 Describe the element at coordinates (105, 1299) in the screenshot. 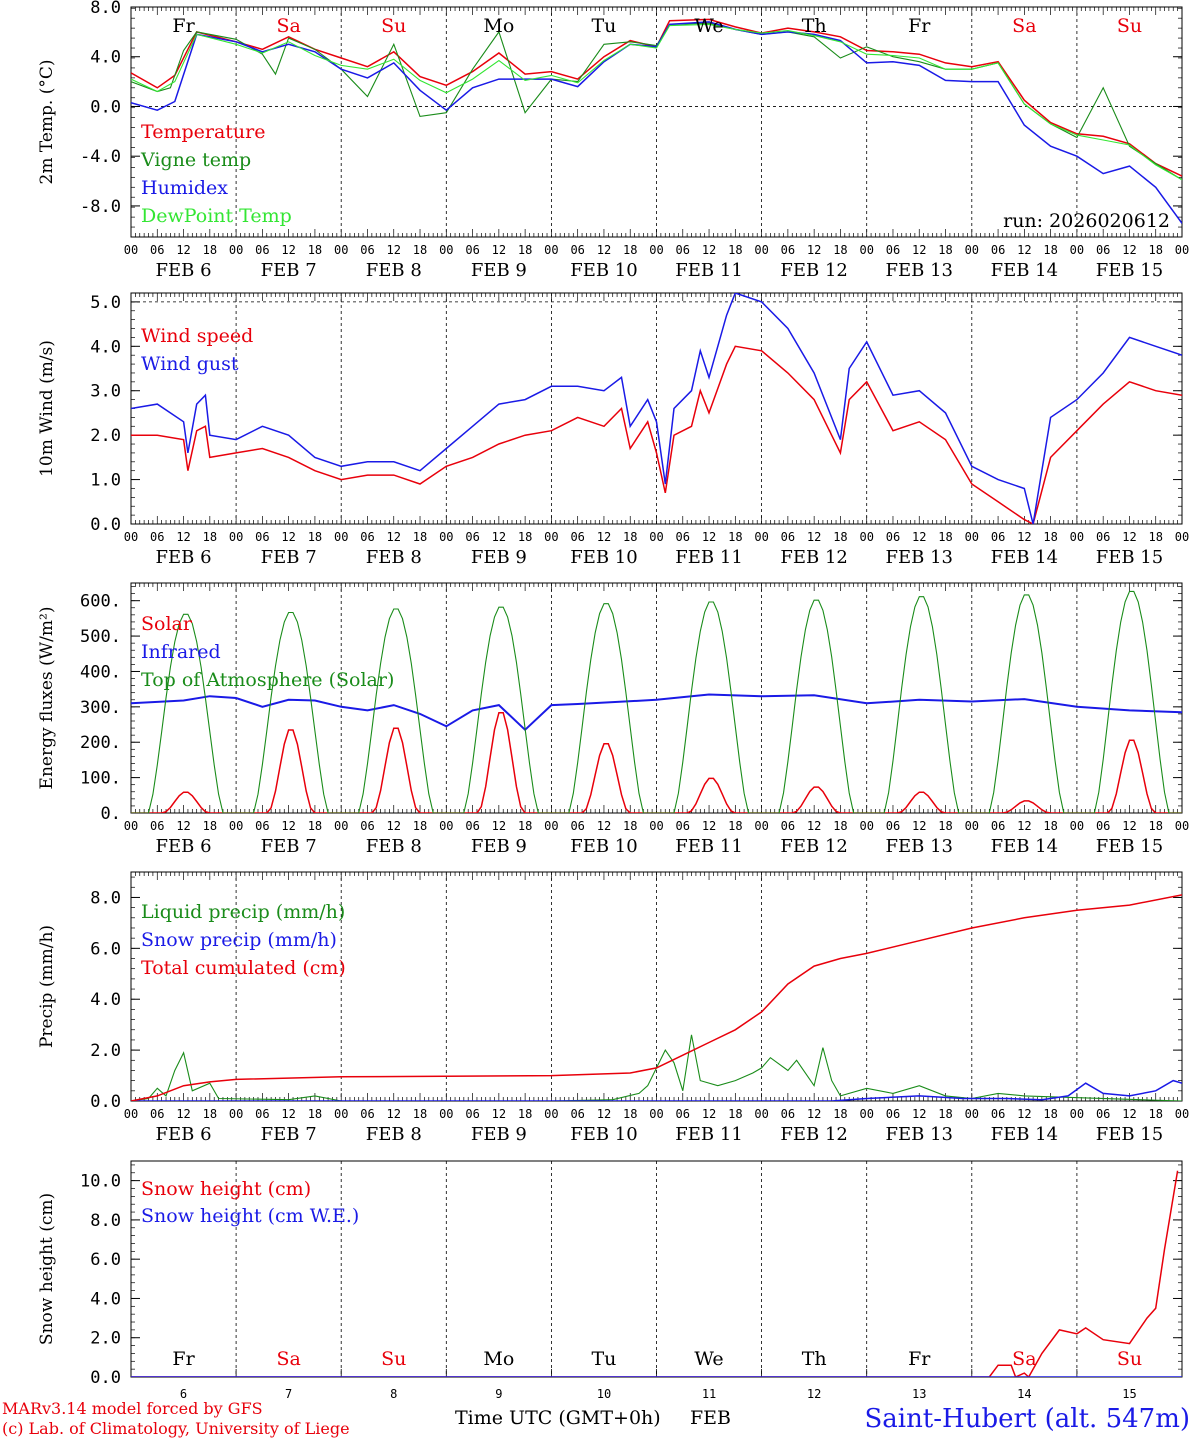

I see `y-tick-label: 4.0` at that location.